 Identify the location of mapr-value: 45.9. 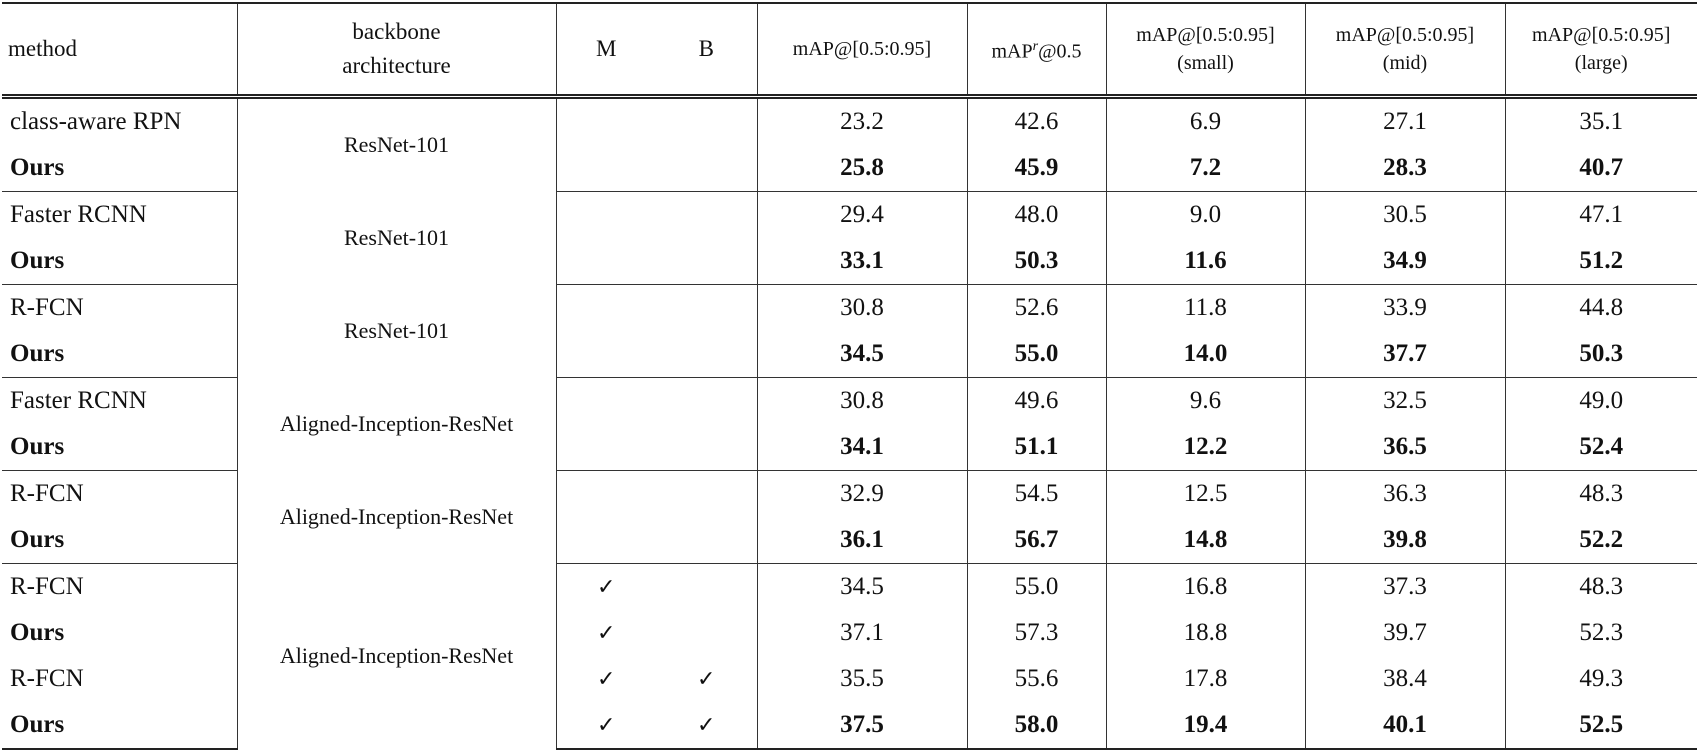
(1037, 168).